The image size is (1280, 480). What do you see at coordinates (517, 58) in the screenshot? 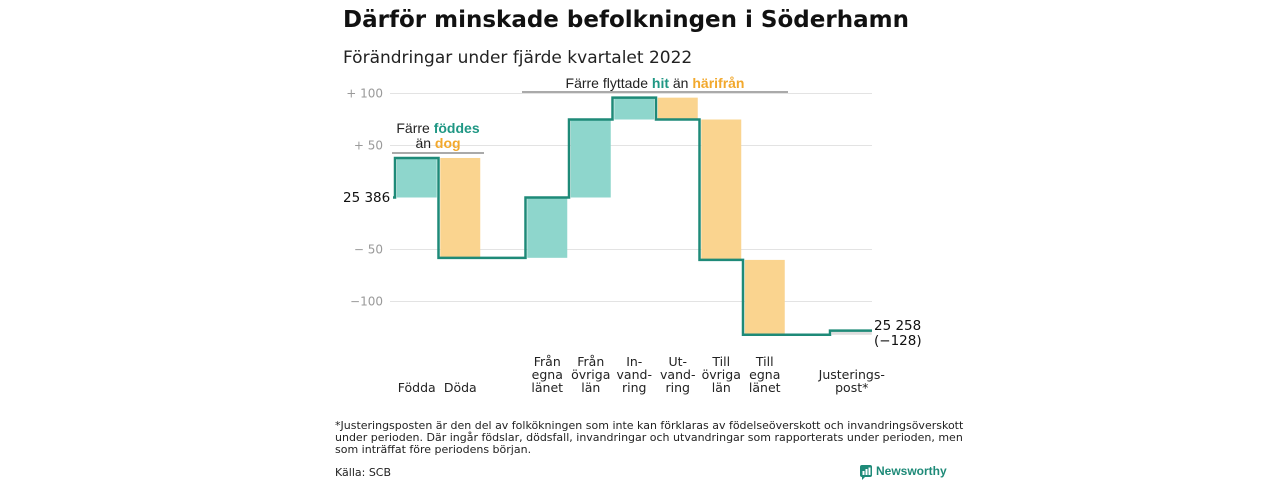
I see `chart-subtitle: Förändringar under fjärde kvartalet 2022` at bounding box center [517, 58].